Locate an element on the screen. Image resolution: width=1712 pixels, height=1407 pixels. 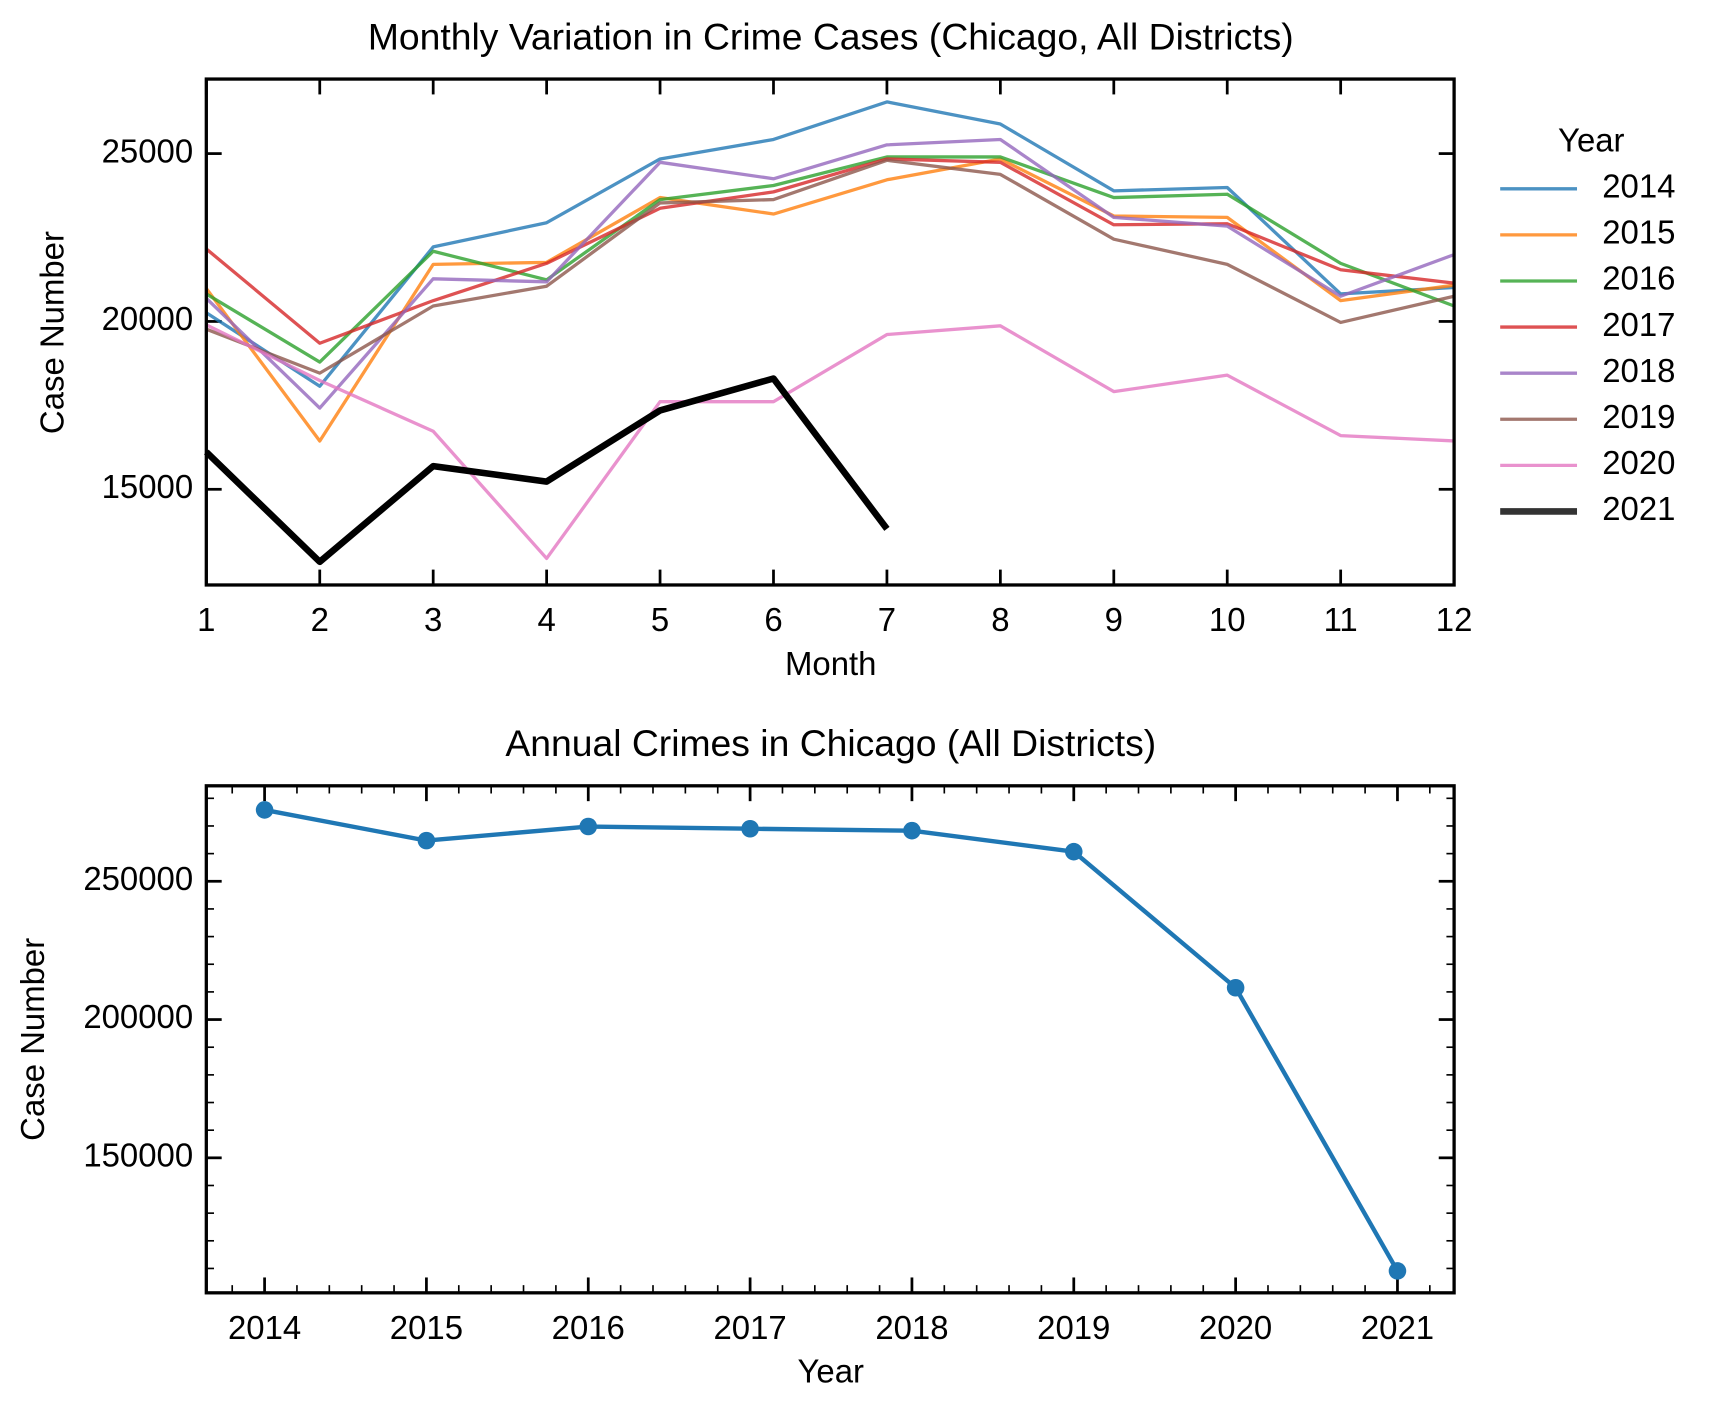
x-tick-label: 1 is located at coordinates (206, 619).